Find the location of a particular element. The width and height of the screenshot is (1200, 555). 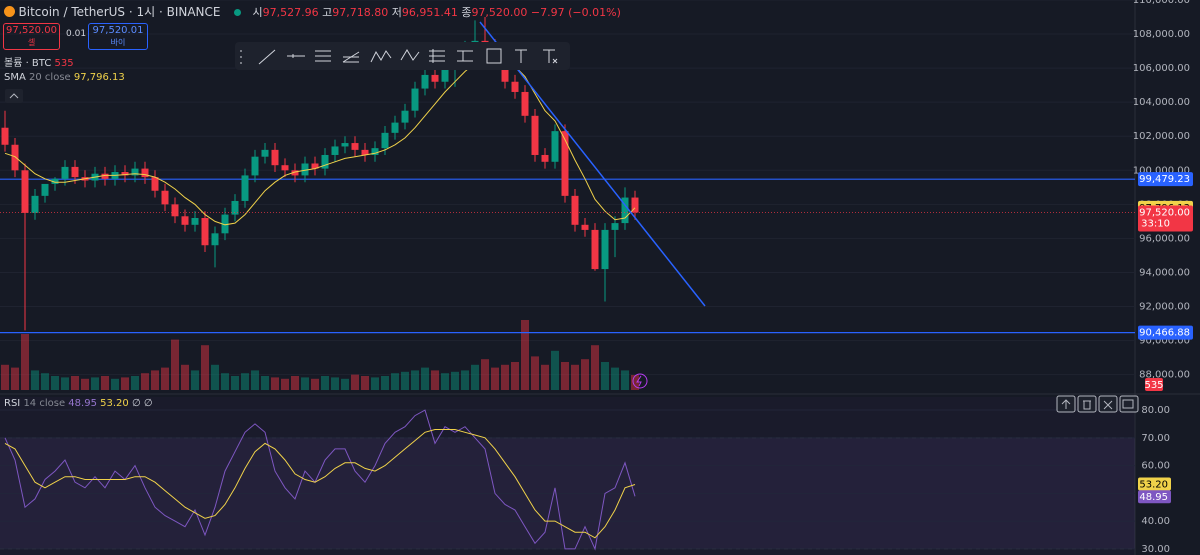

delete-button is located at coordinates (1087, 404).